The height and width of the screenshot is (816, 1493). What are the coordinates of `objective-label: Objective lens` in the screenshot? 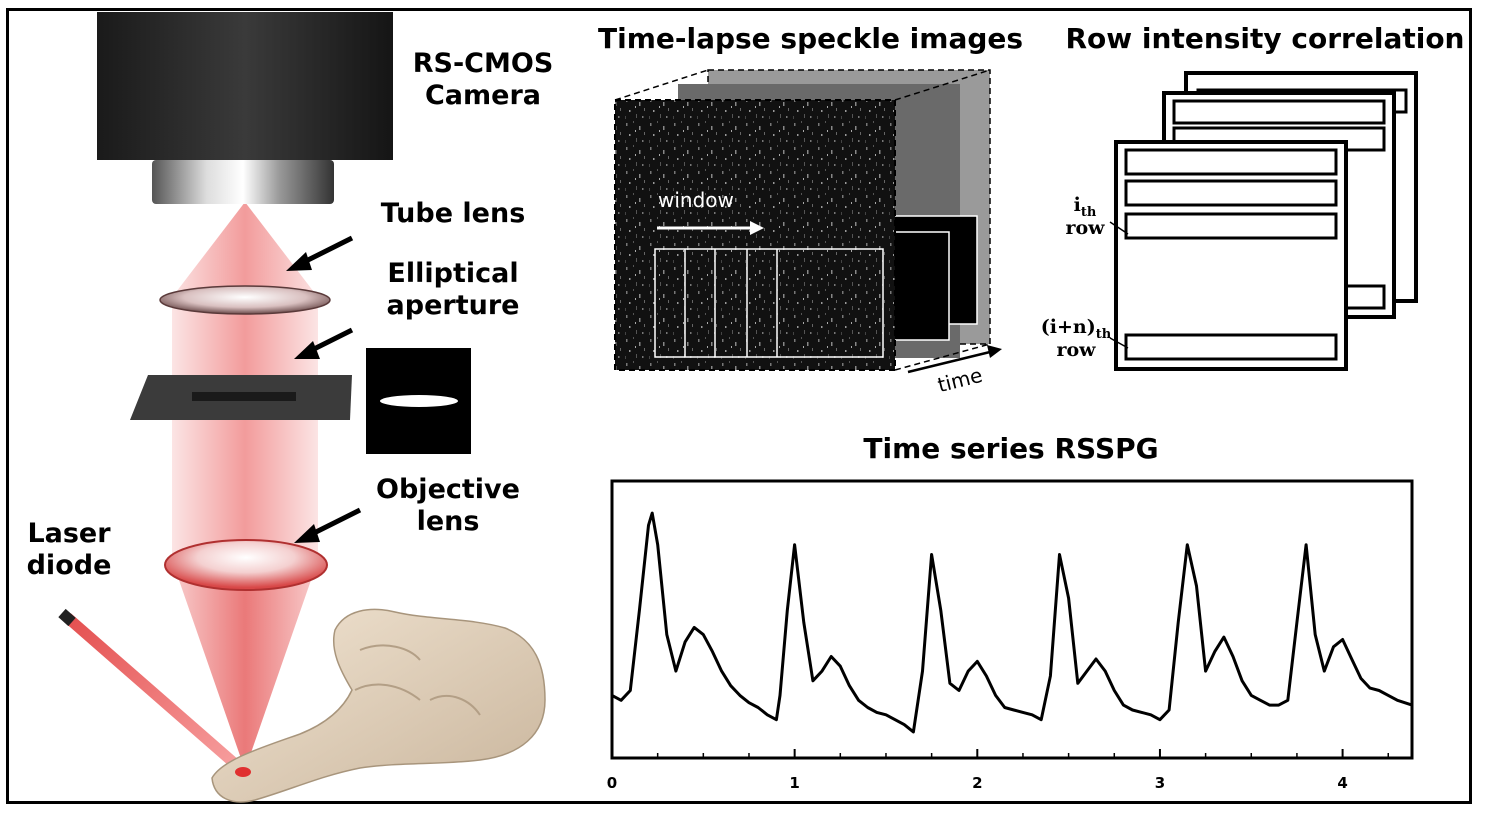 It's located at (448, 506).